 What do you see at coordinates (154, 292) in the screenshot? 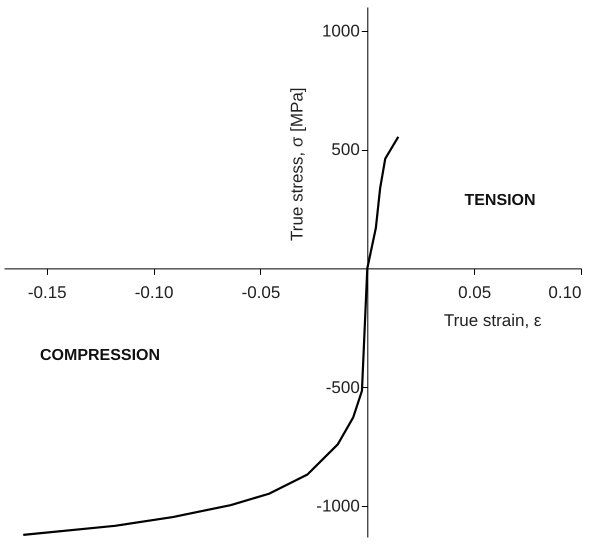
I see `x-tick-label: -0.10` at bounding box center [154, 292].